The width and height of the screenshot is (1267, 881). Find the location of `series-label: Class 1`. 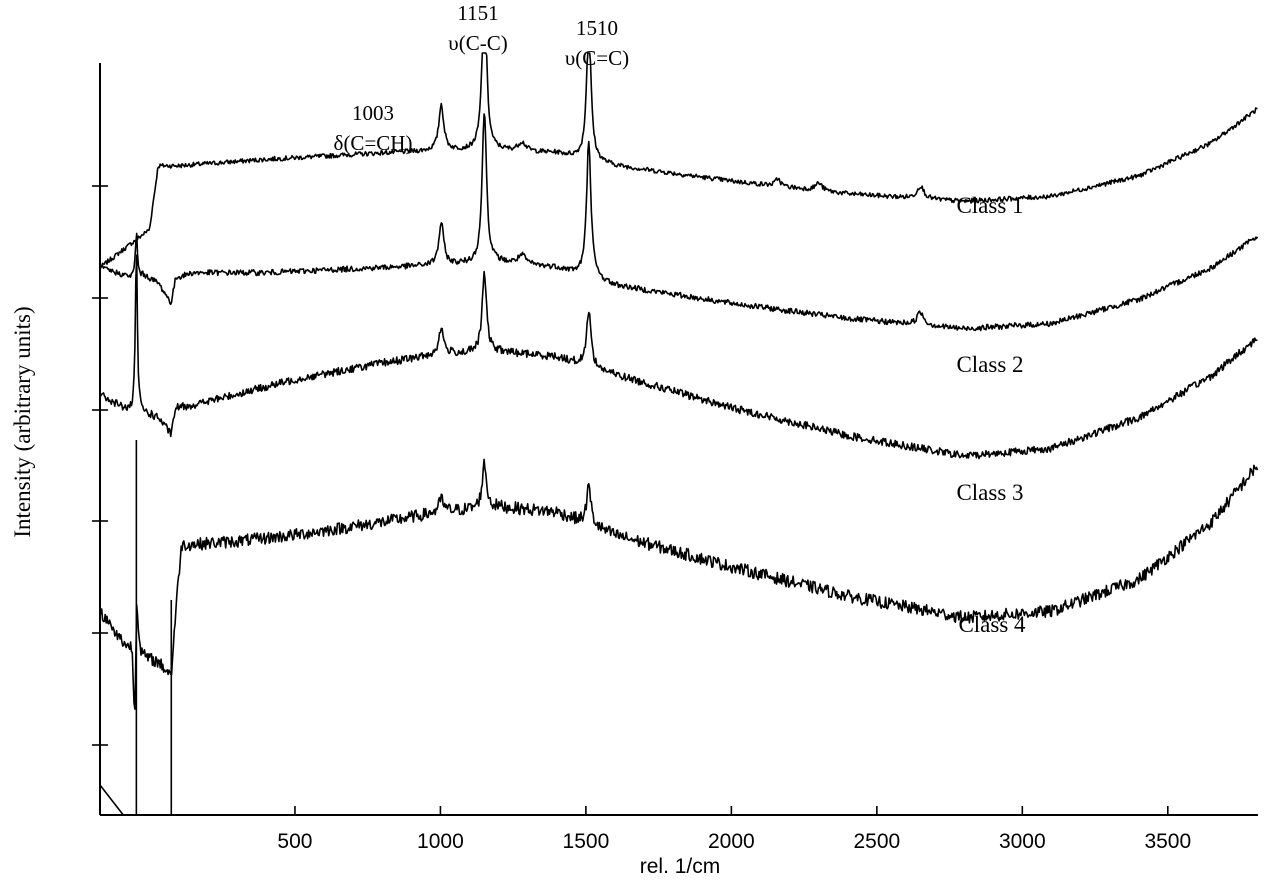

series-label: Class 1 is located at coordinates (989, 205).